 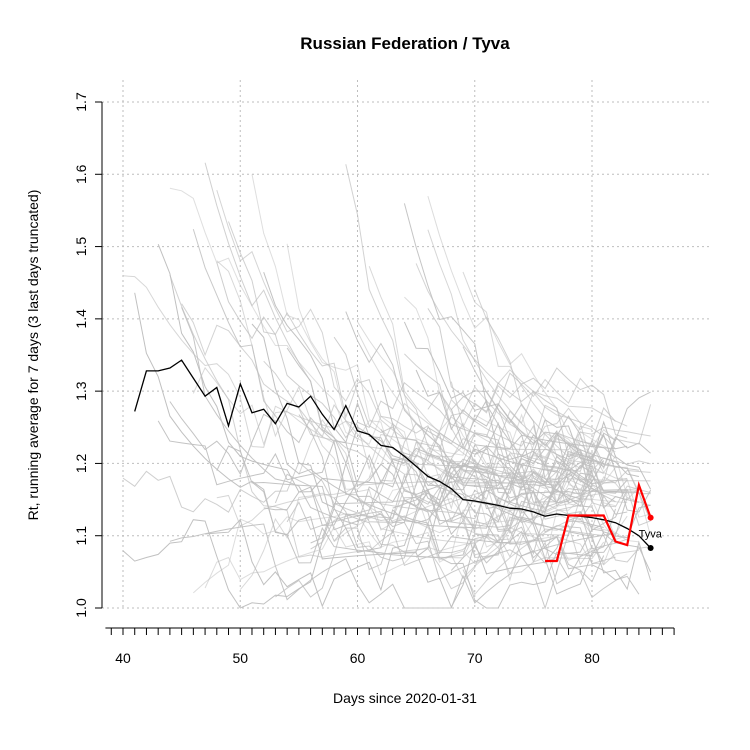 What do you see at coordinates (81, 608) in the screenshot?
I see `y-tick-label: 1.0` at bounding box center [81, 608].